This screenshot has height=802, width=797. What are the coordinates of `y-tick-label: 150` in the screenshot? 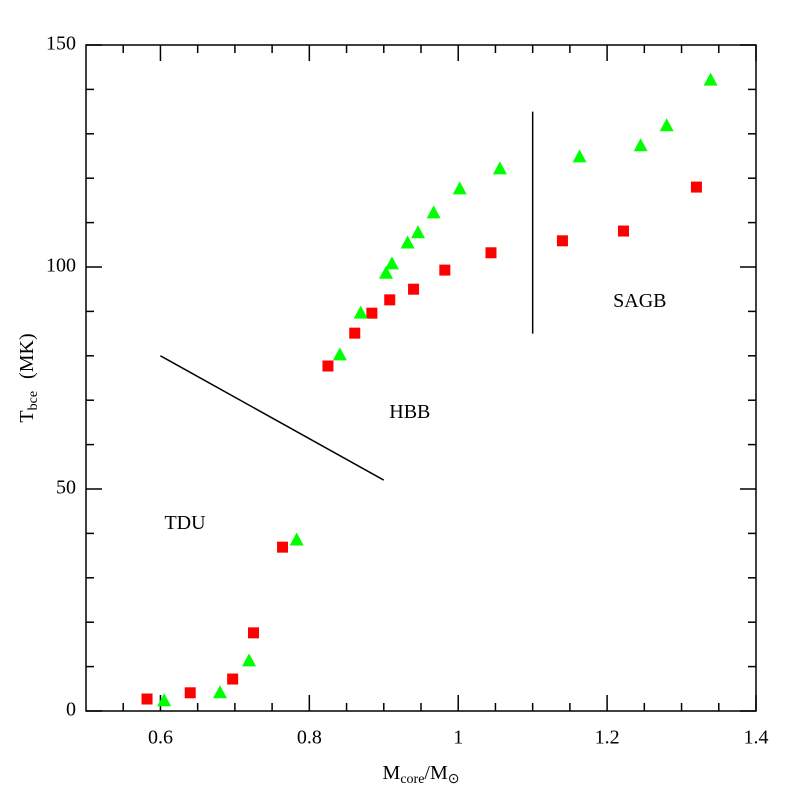 It's located at (61, 44).